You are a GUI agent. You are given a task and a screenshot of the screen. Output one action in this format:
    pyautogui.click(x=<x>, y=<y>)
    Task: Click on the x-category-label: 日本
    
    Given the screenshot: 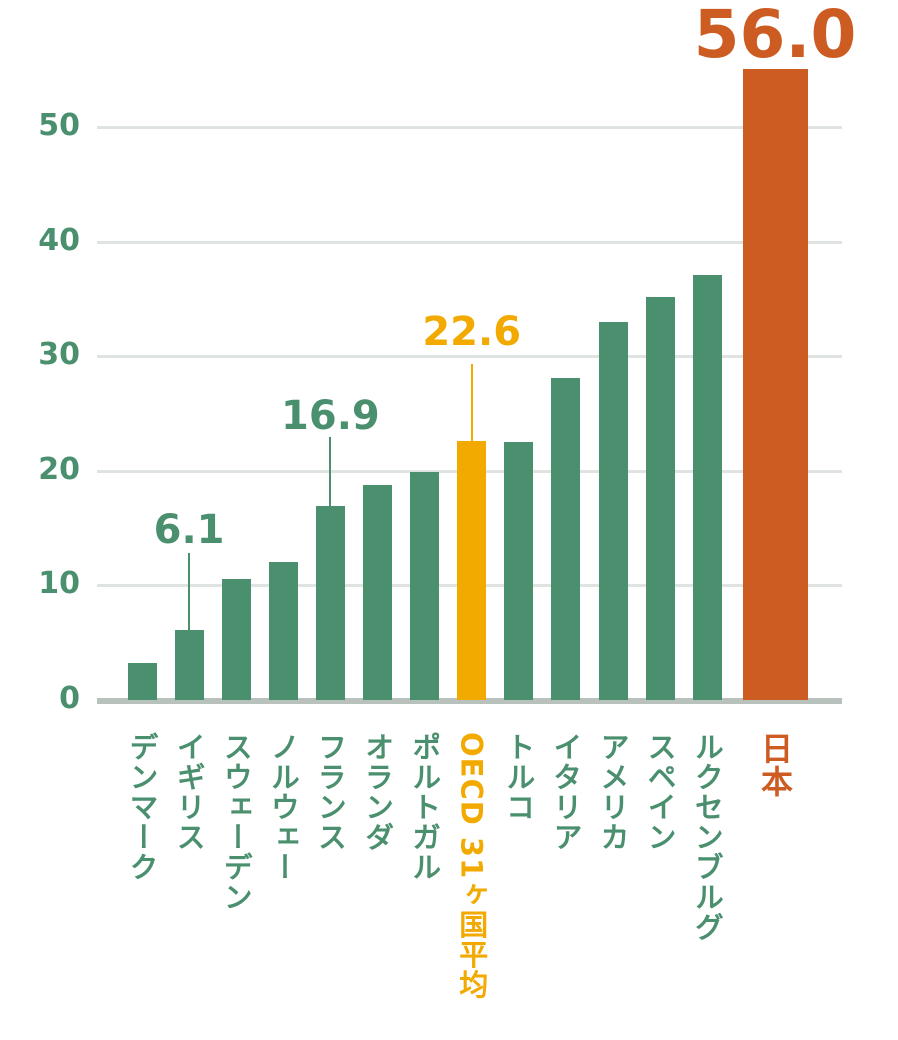 What is the action you would take?
    pyautogui.click(x=775, y=765)
    